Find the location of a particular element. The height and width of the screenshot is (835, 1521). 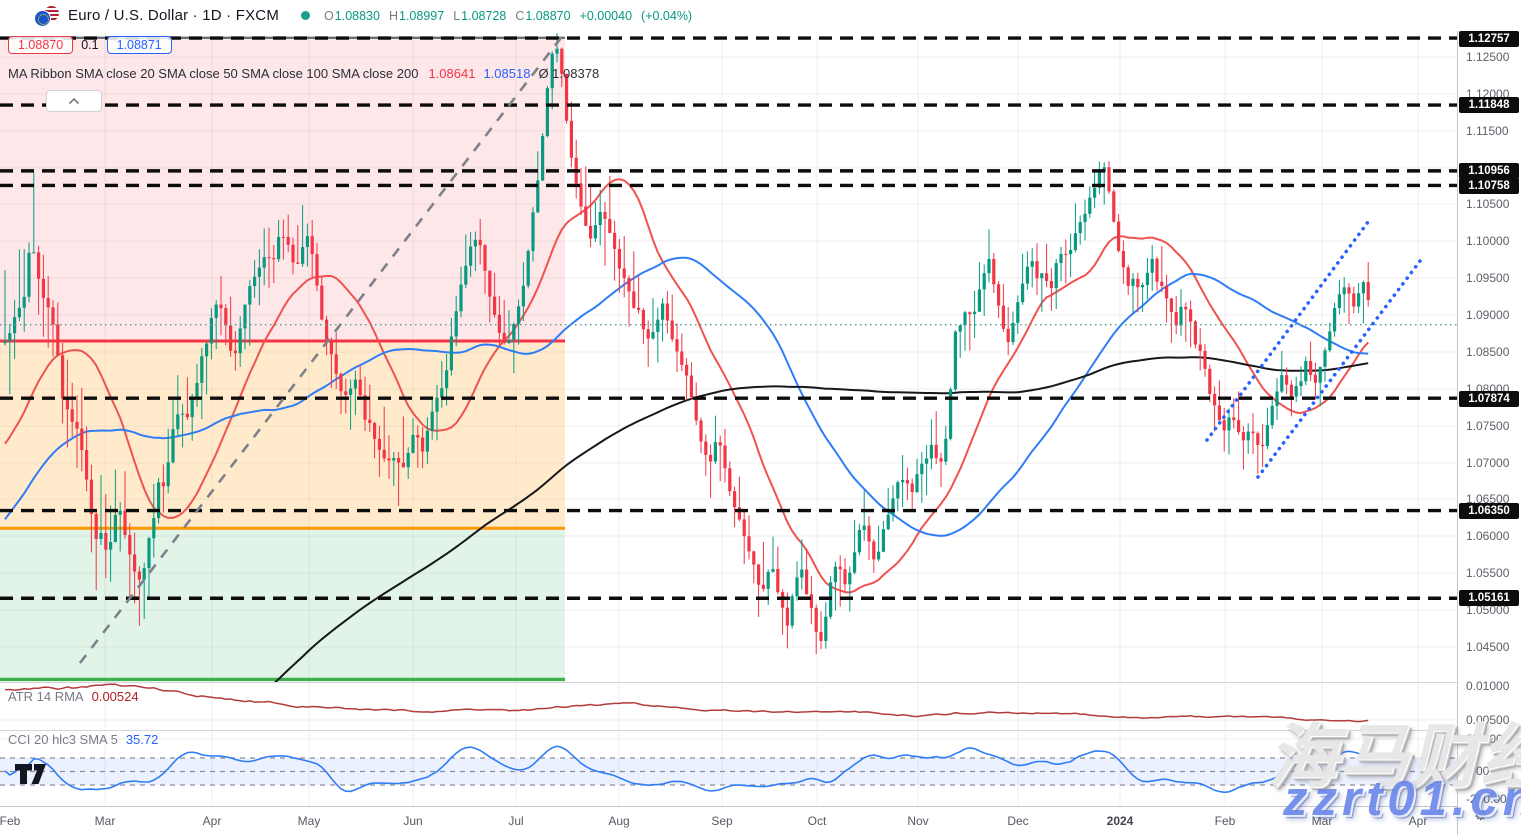

time-axis-month-label: Aug is located at coordinates (619, 821).